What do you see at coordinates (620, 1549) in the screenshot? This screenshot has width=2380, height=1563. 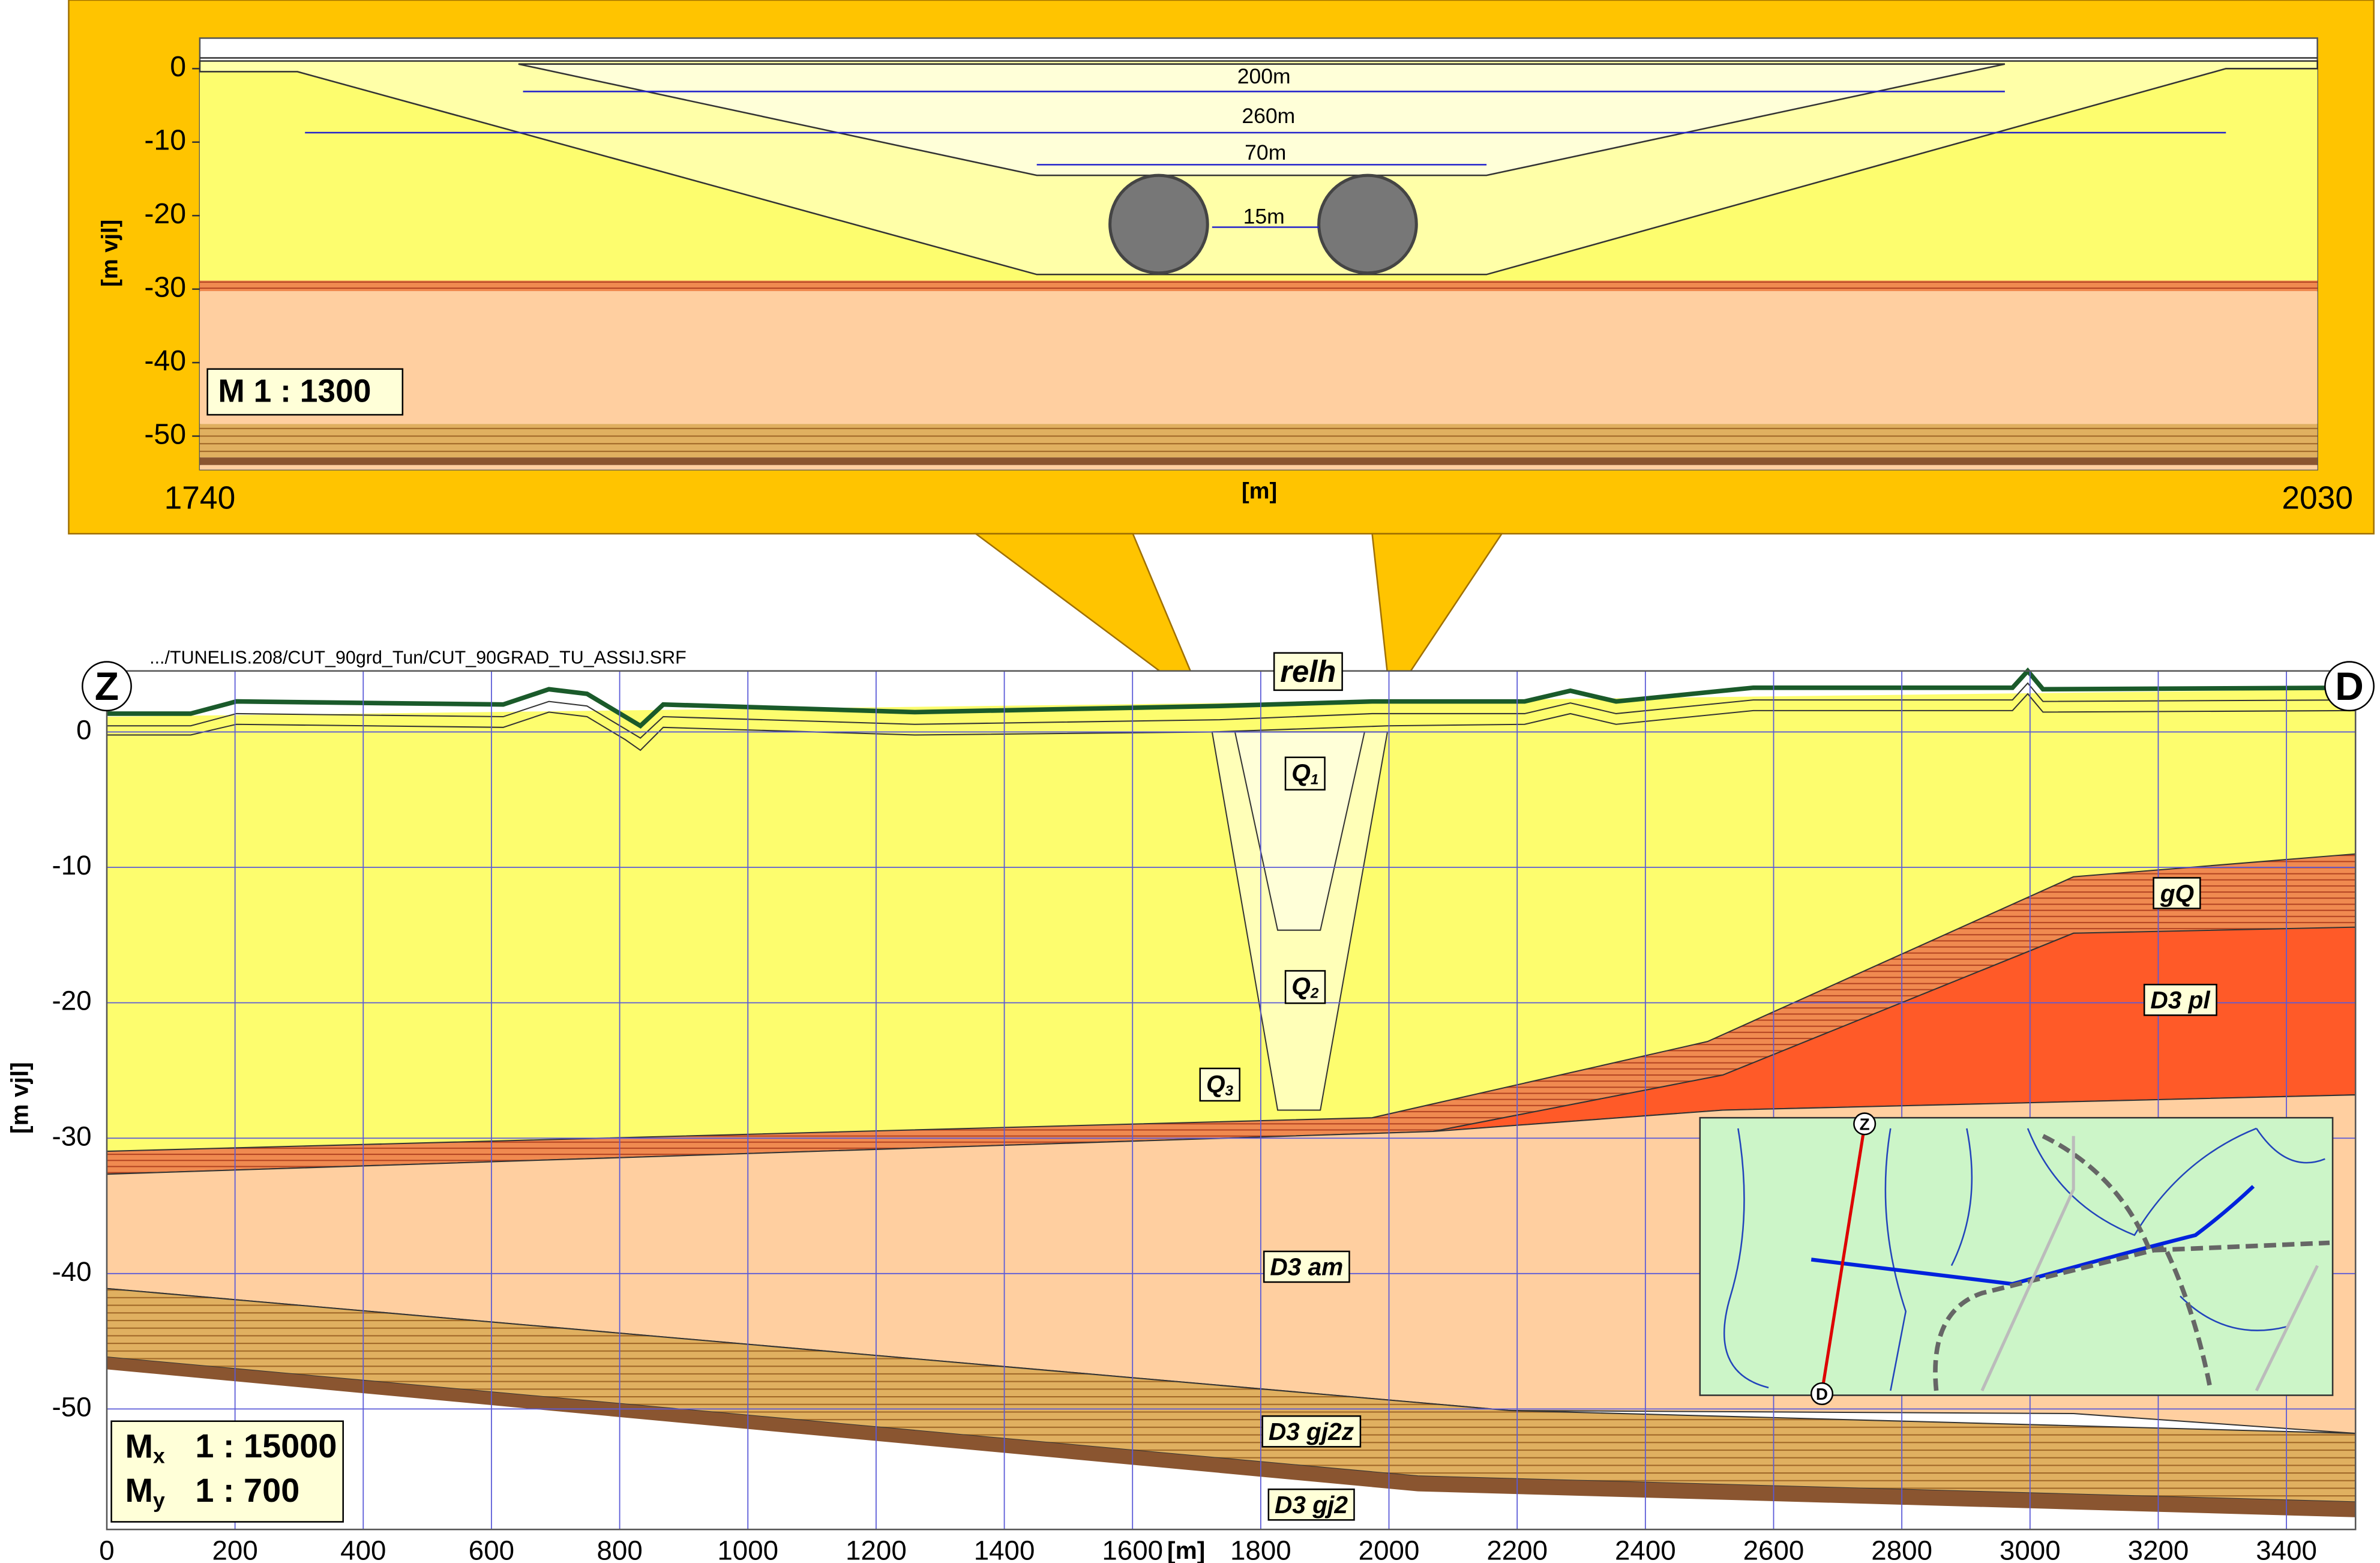 I see `x-tick-label: 800` at bounding box center [620, 1549].